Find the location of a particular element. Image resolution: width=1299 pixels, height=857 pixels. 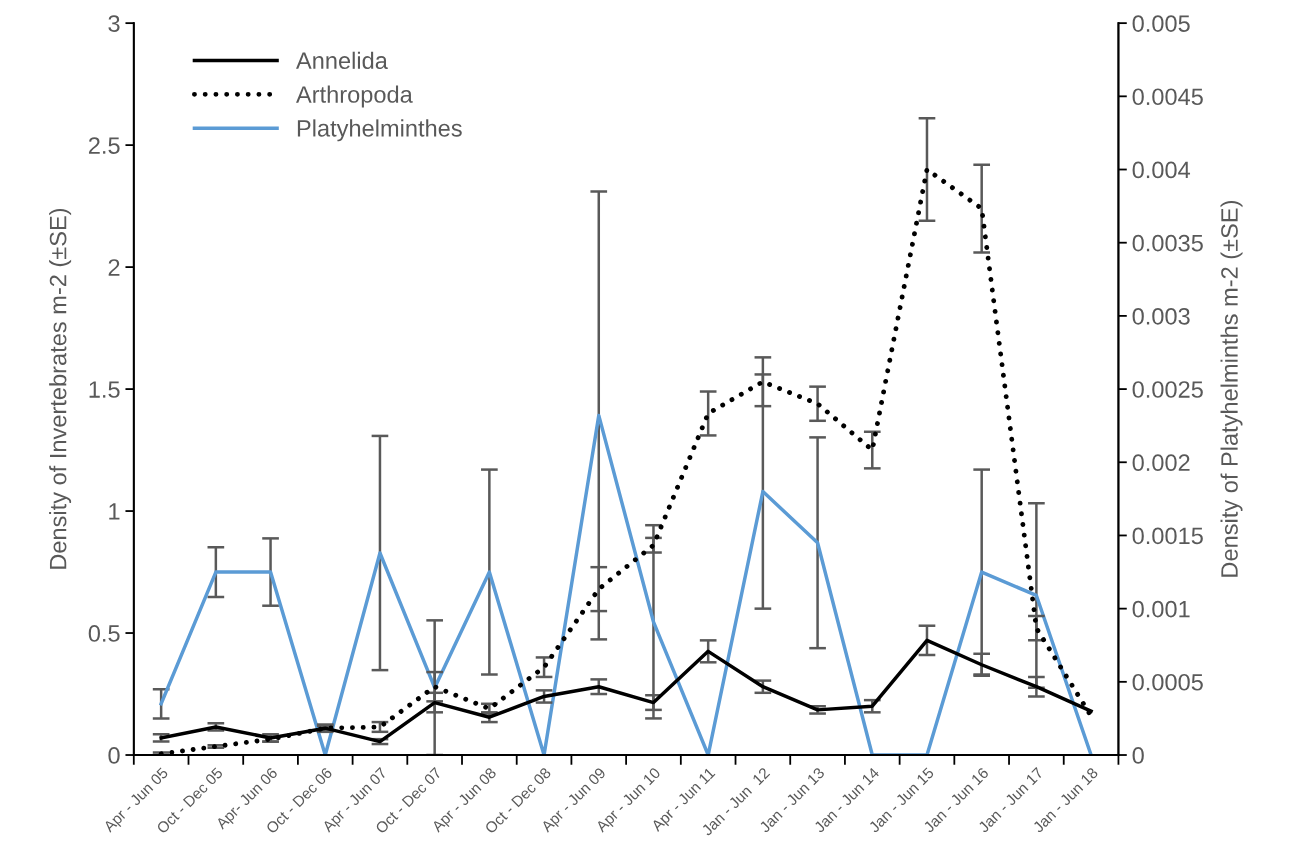

y-tick-label: 3 is located at coordinates (114, 23).